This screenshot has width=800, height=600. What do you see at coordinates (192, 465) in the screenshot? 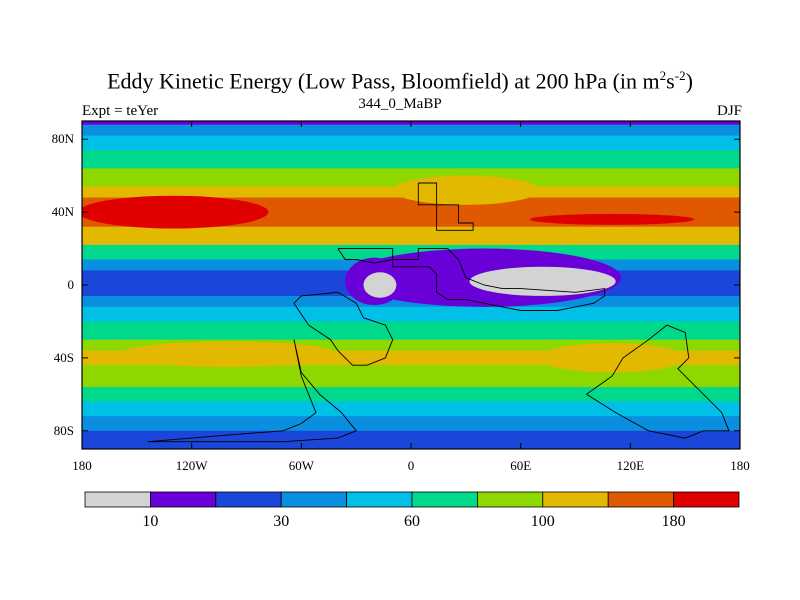
I see `x-tick-label: 120W` at bounding box center [192, 465].